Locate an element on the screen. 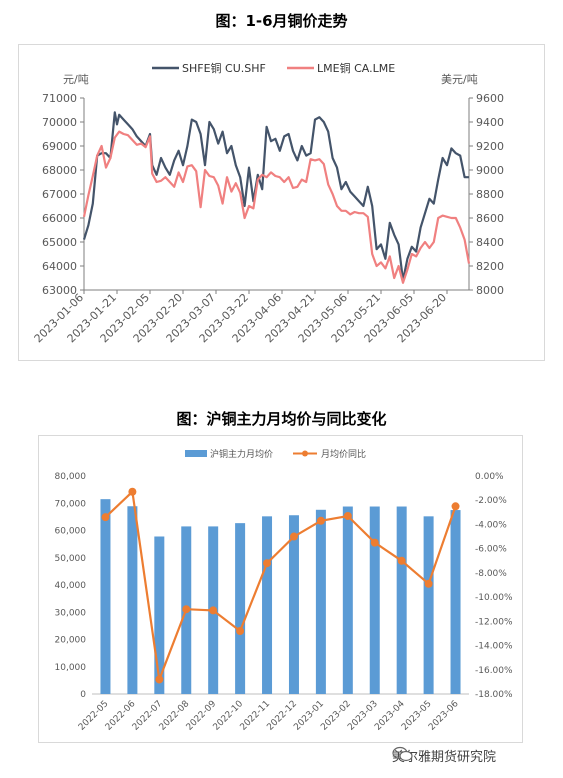  legend: SHFE铜 CU.SHF LME铜 CA.LME is located at coordinates (273, 68).